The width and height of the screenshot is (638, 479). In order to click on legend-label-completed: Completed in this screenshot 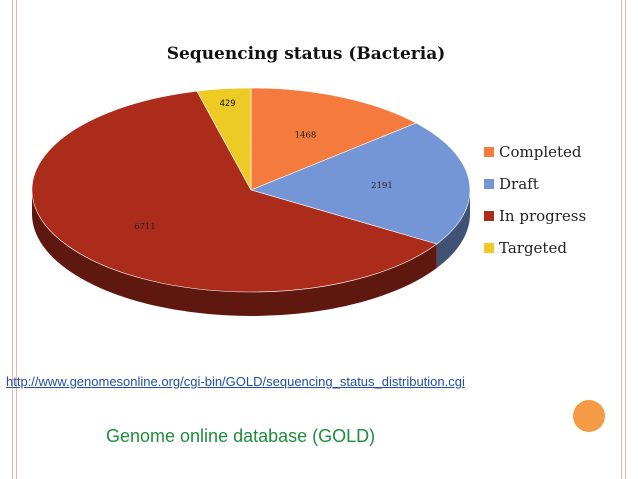, I will do `click(540, 152)`.